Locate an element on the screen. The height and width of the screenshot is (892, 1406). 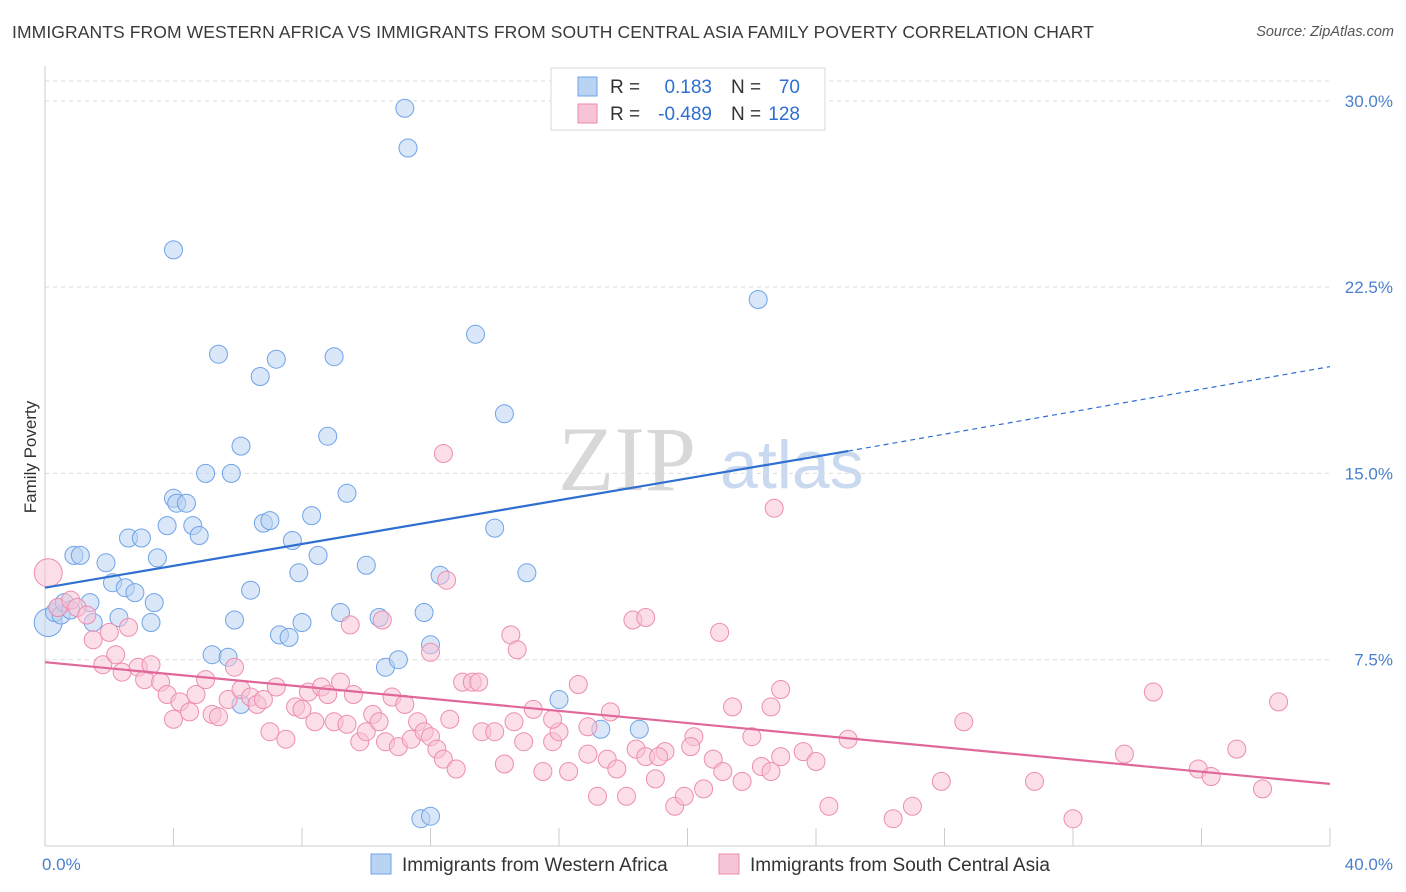
legend-r-label-2: R = is located at coordinates (625, 114).